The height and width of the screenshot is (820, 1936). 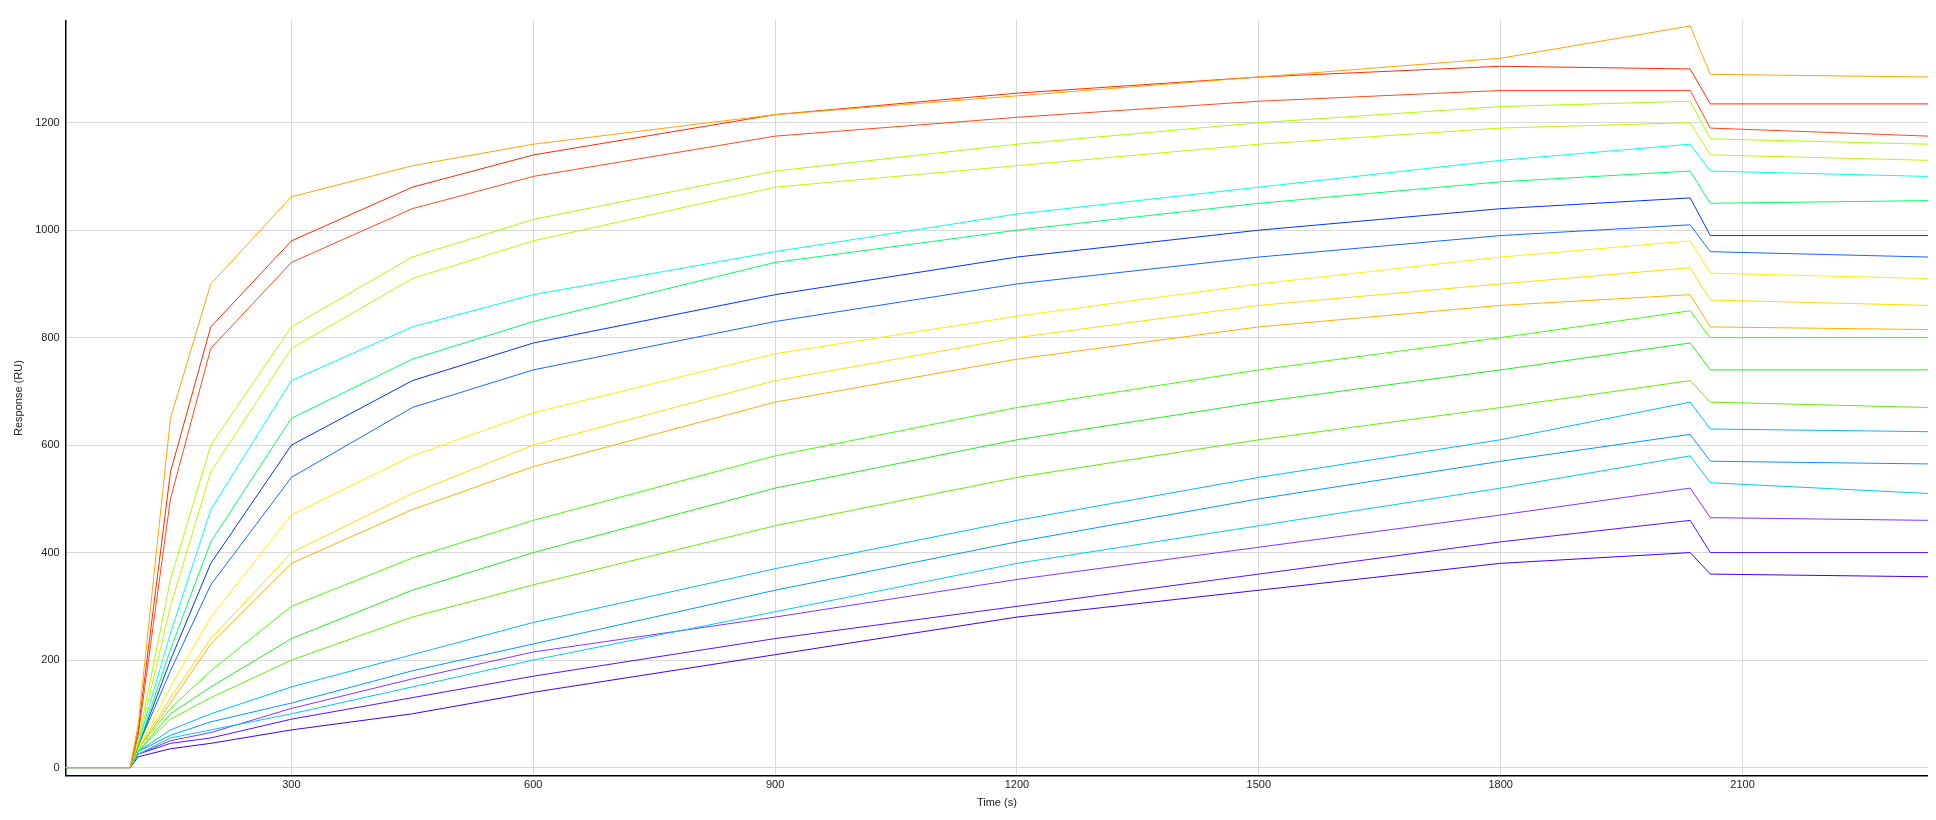 What do you see at coordinates (47, 121) in the screenshot?
I see `y-tick-label: 1200` at bounding box center [47, 121].